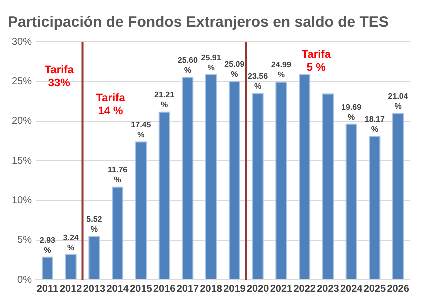 This screenshot has width=433, height=308. I want to click on annotation: Tarifa 14 %, so click(111, 105).